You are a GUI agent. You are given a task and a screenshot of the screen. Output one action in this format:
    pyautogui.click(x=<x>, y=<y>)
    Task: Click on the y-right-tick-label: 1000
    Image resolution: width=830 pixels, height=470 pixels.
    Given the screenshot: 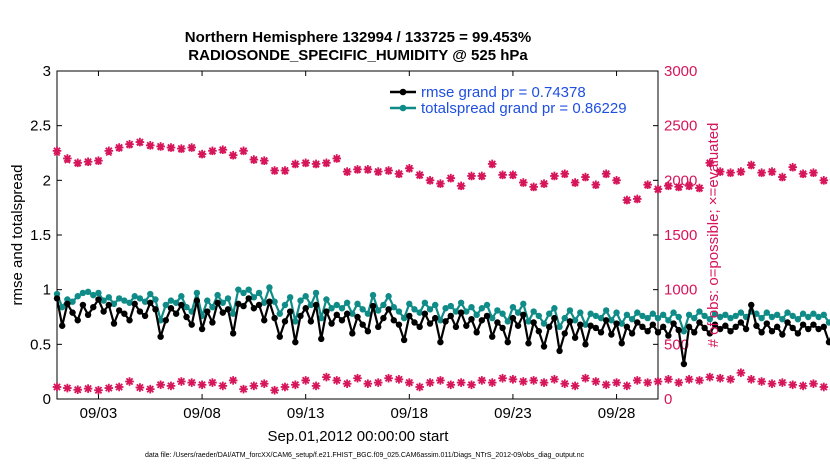 What is the action you would take?
    pyautogui.click(x=680, y=290)
    